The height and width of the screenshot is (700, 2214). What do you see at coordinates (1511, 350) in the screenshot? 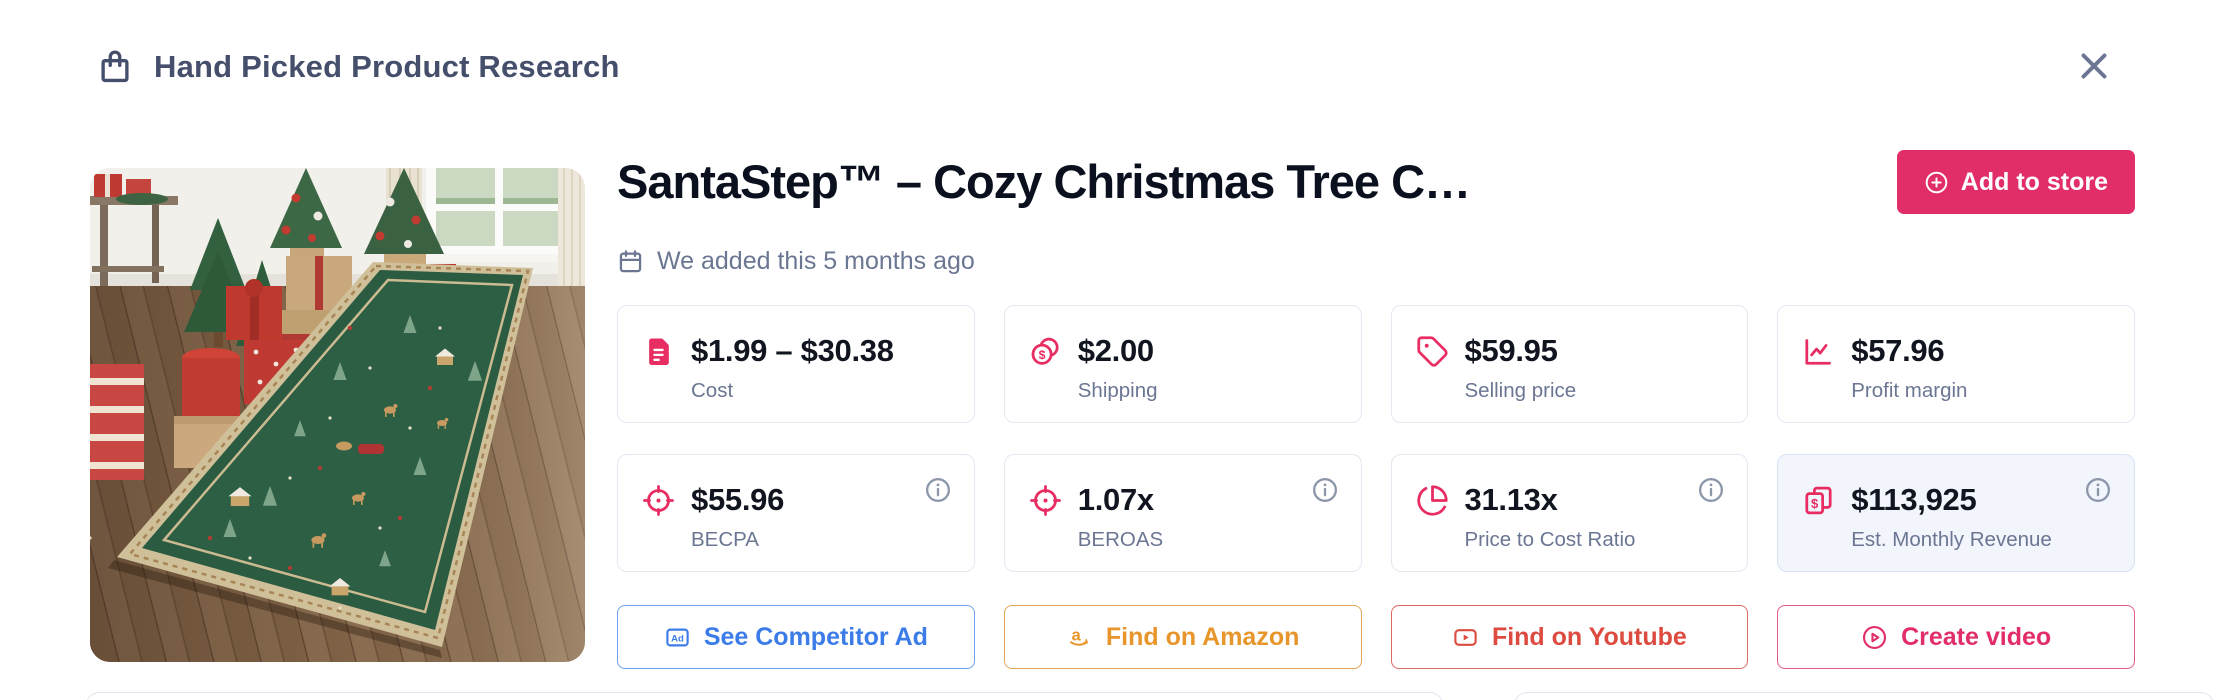
I see `stat-value: $59.95` at bounding box center [1511, 350].